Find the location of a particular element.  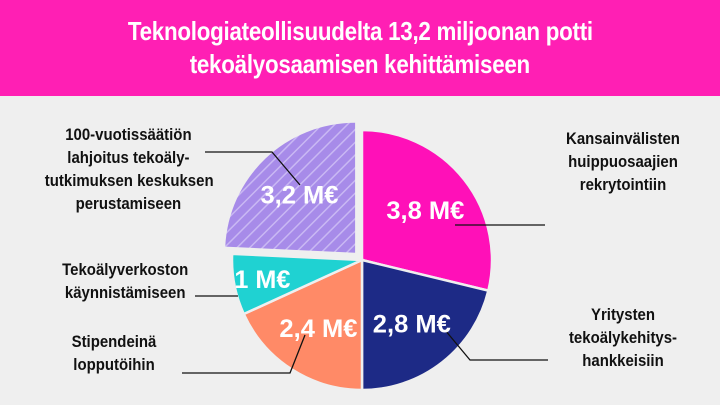

value-label-recruitment: 3,8 M€ is located at coordinates (425, 211).